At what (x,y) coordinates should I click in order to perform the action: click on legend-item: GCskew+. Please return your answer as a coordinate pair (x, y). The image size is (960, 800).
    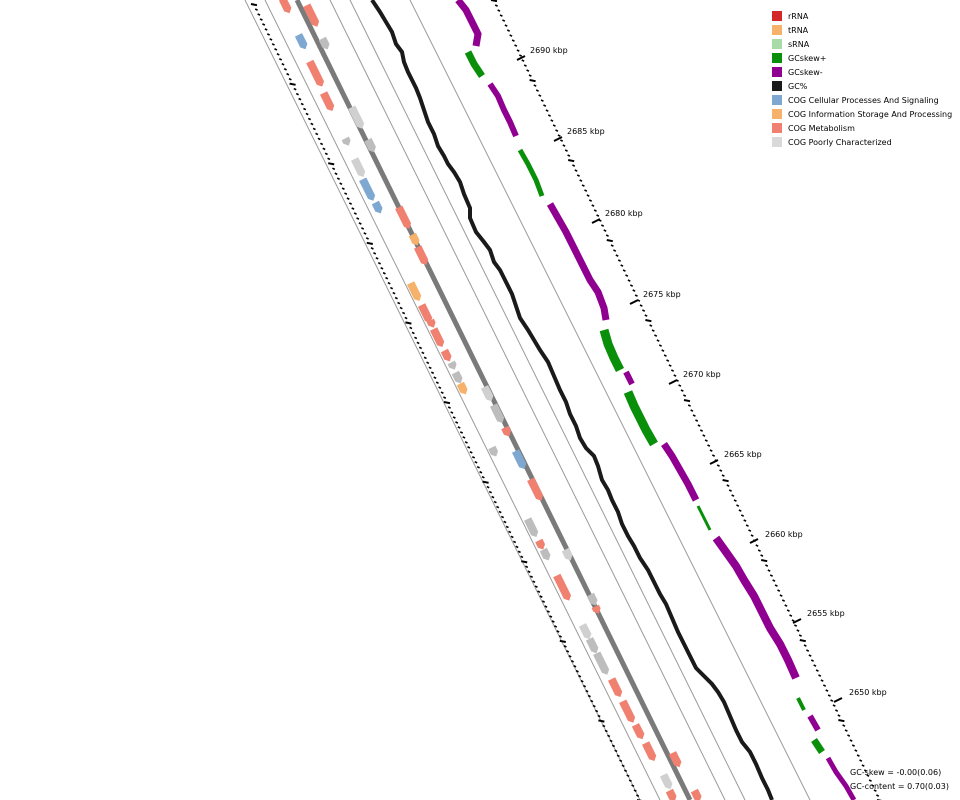
    Looking at the image, I should click on (862, 58).